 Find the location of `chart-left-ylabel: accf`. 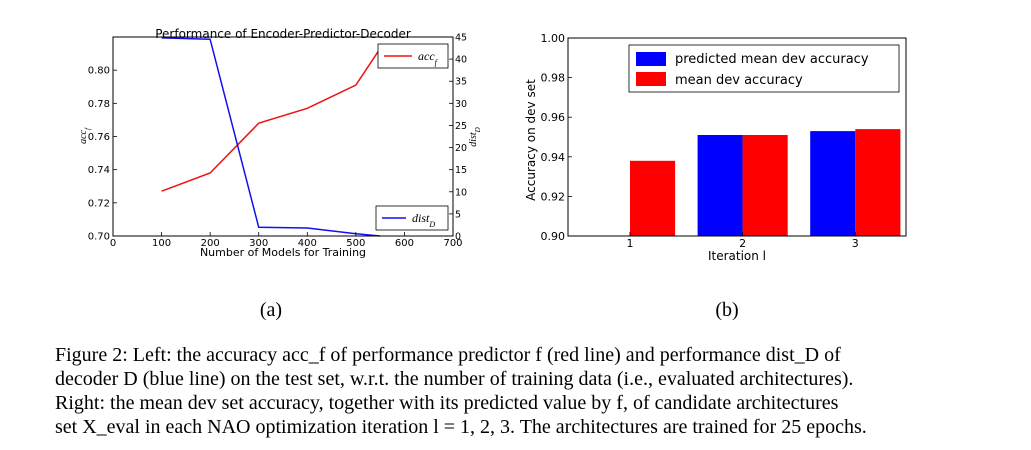

chart-left-ylabel: accf is located at coordinates (85, 135).